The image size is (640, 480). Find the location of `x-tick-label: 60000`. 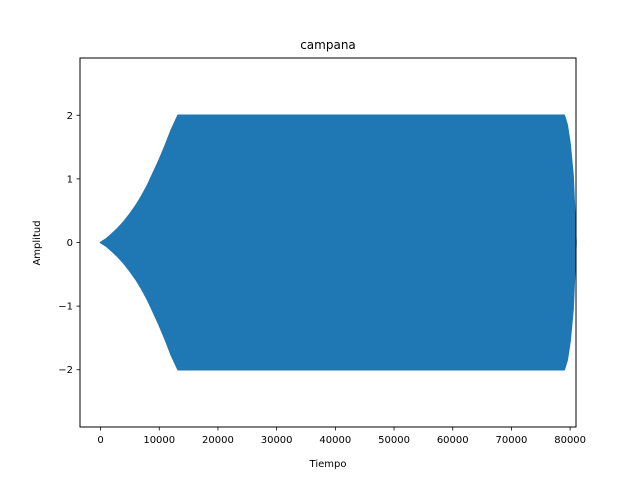

x-tick-label: 60000 is located at coordinates (453, 440).